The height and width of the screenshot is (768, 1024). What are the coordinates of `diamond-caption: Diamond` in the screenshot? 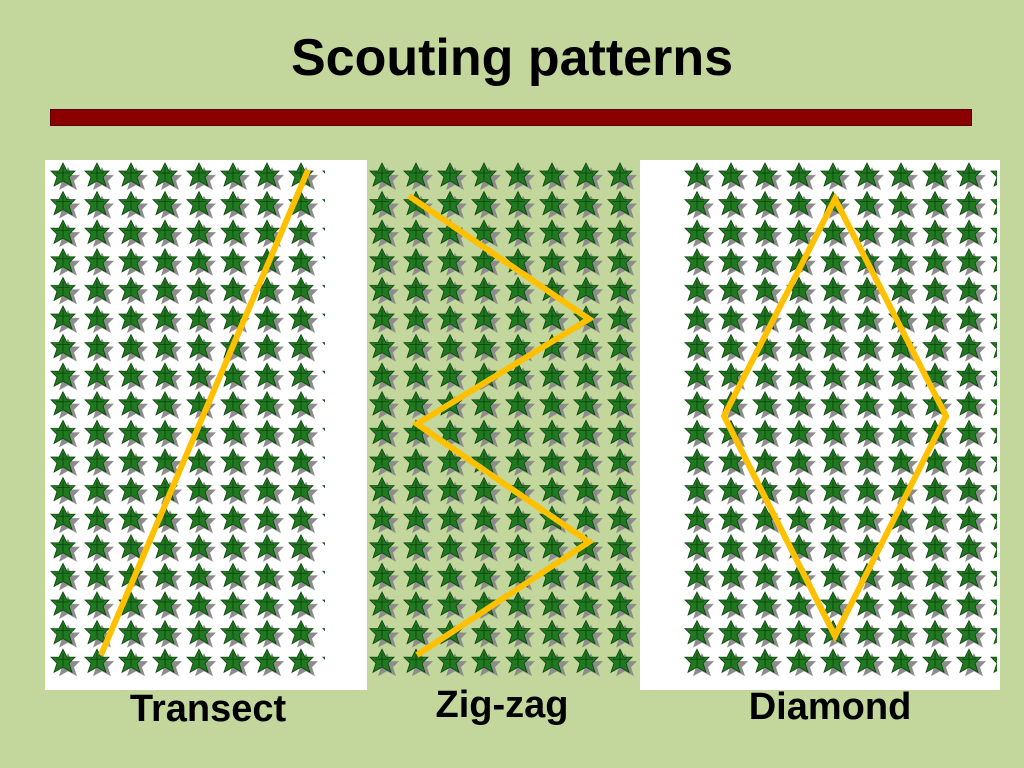 It's located at (830, 707).